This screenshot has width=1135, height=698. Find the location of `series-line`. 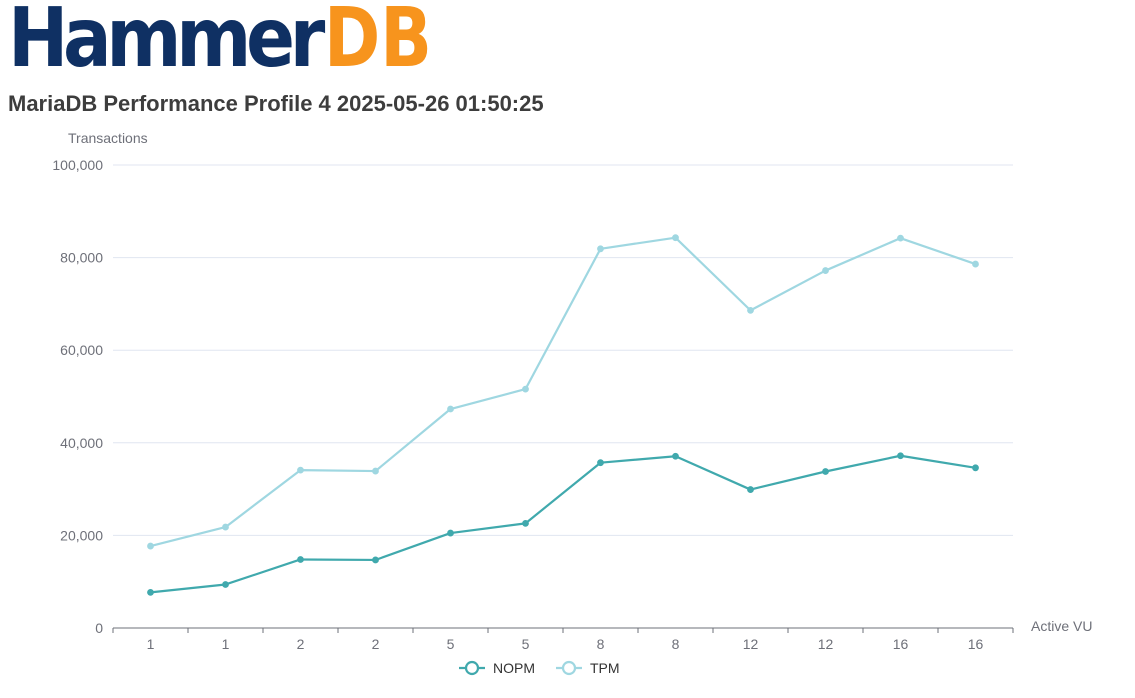

series-line is located at coordinates (563, 524).